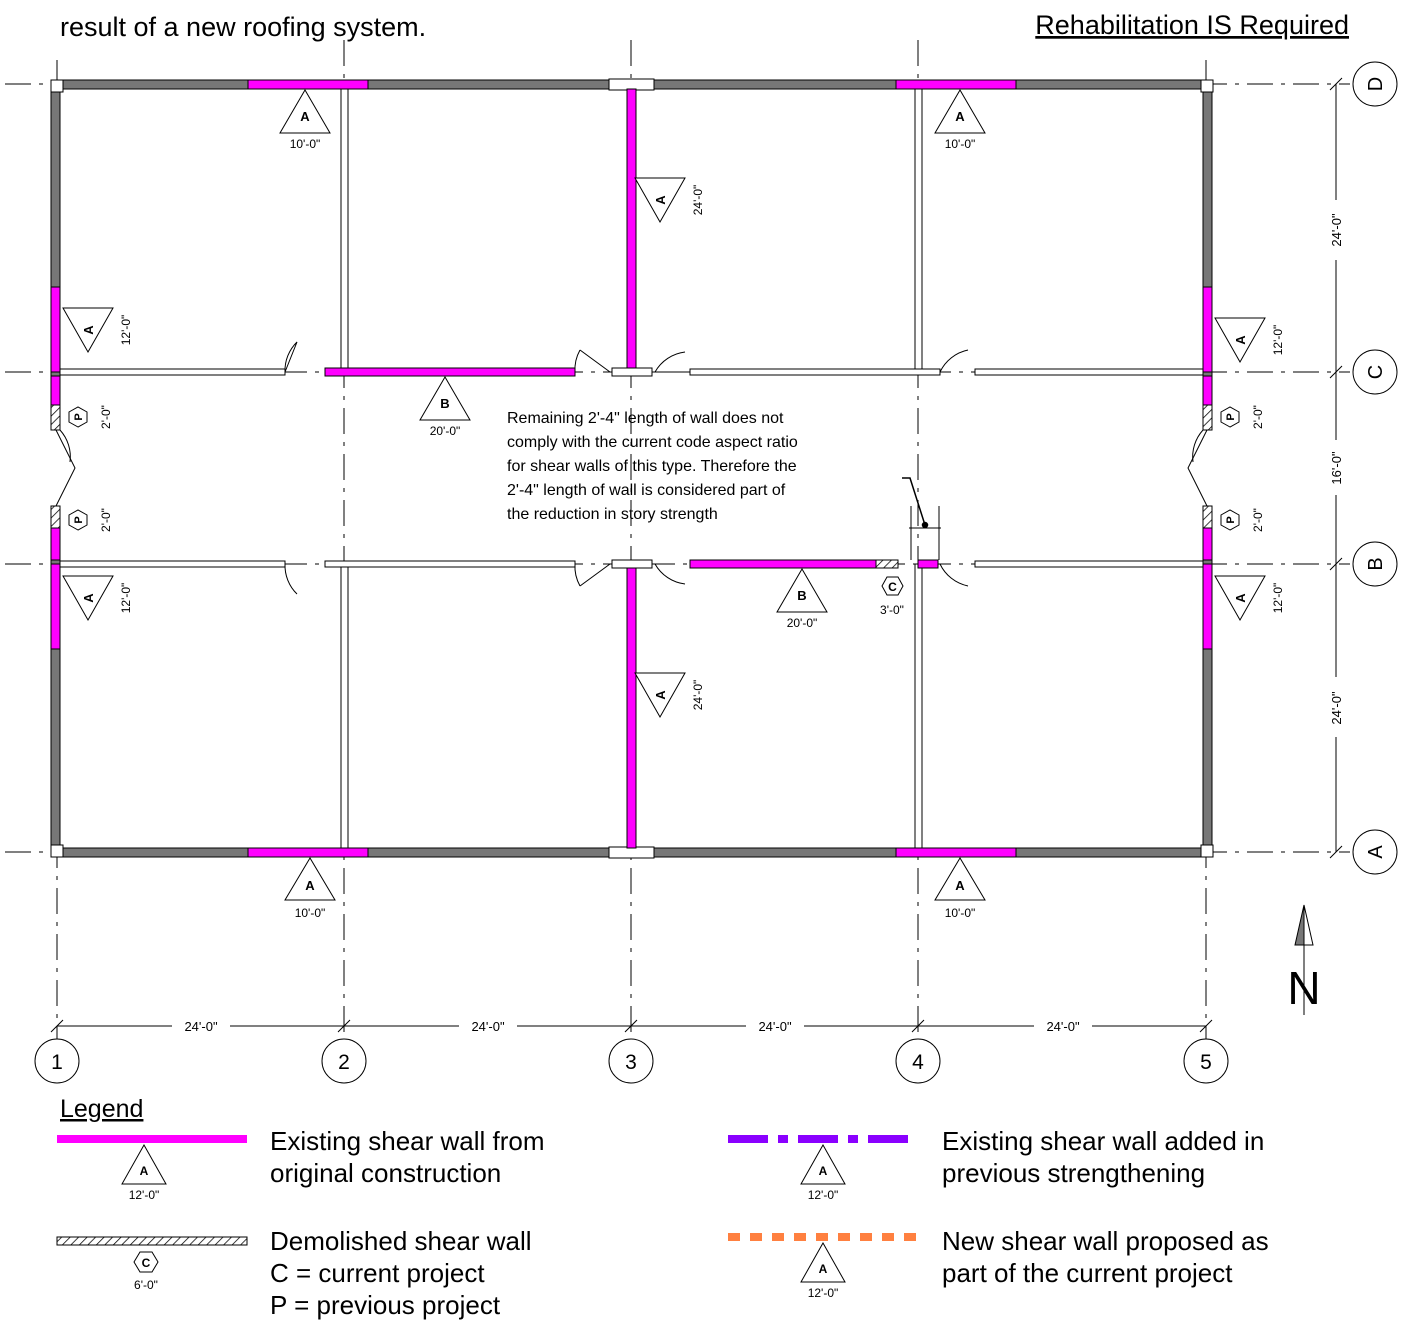 This screenshot has width=1403, height=1321. What do you see at coordinates (783, 564) in the screenshot?
I see `shear-wall-corridor-b` at bounding box center [783, 564].